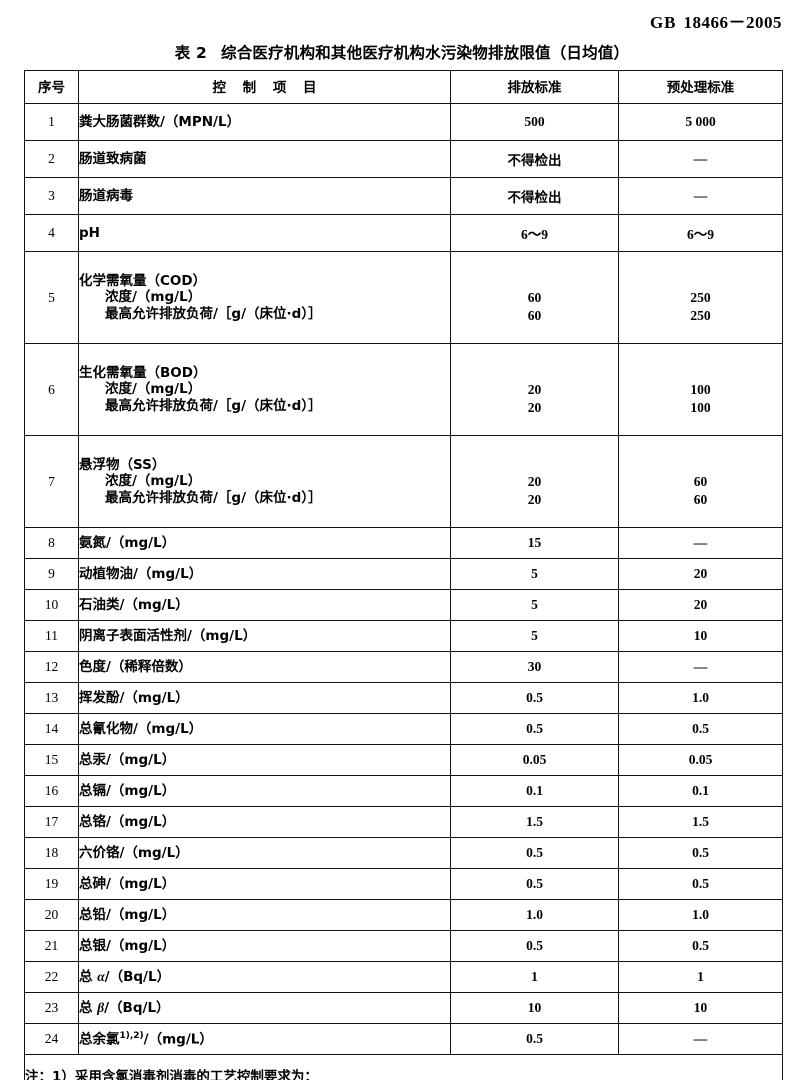 Image resolution: width=804 pixels, height=1080 pixels. I want to click on table-row: 19 总砷/（mg/L） 0.5 0.5, so click(403, 884).